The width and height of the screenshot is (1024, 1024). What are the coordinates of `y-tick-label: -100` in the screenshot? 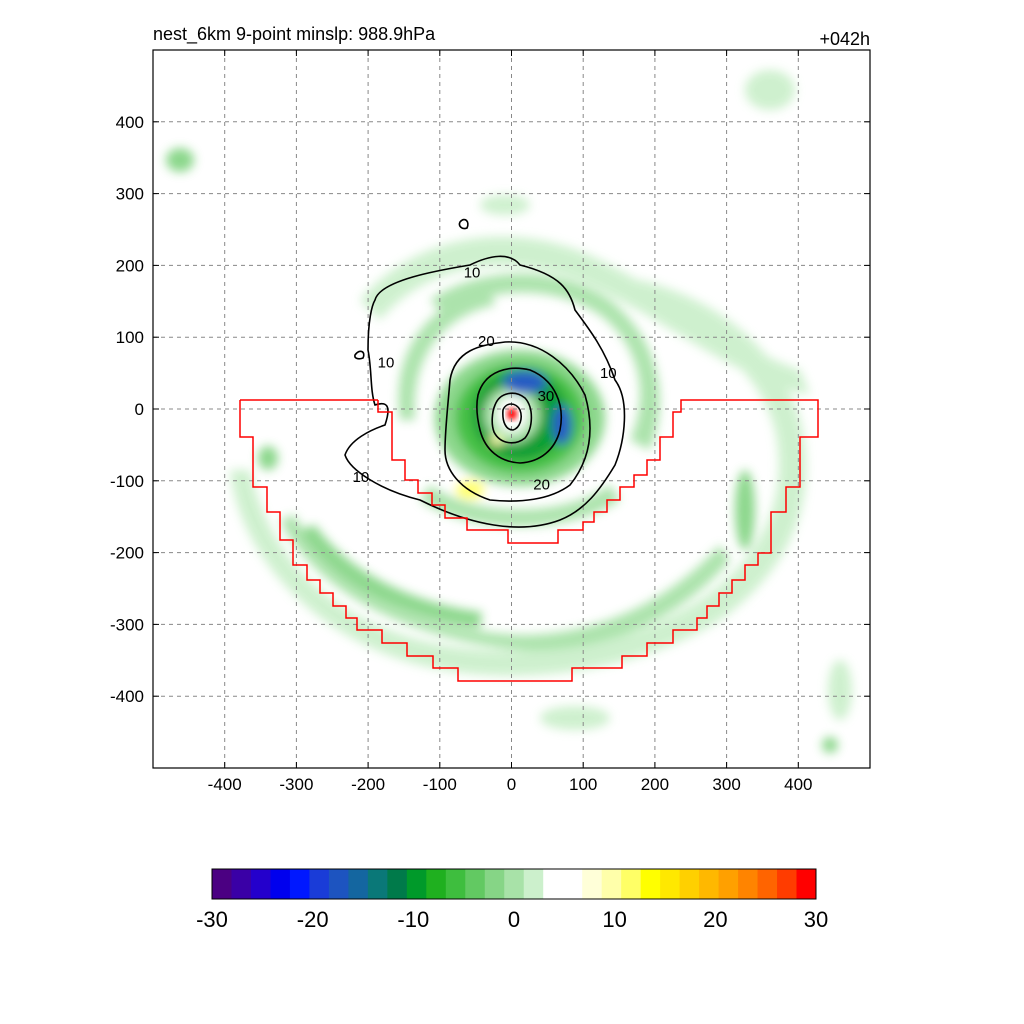 It's located at (127, 481).